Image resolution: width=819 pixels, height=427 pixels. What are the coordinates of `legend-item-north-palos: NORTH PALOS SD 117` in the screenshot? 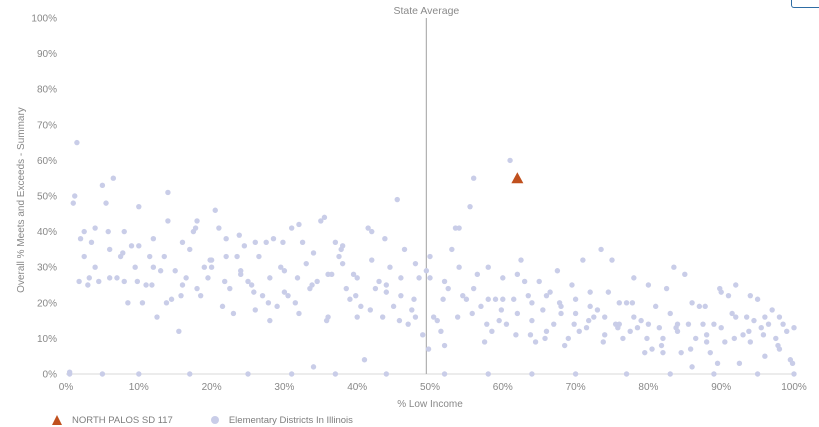 It's located at (112, 420).